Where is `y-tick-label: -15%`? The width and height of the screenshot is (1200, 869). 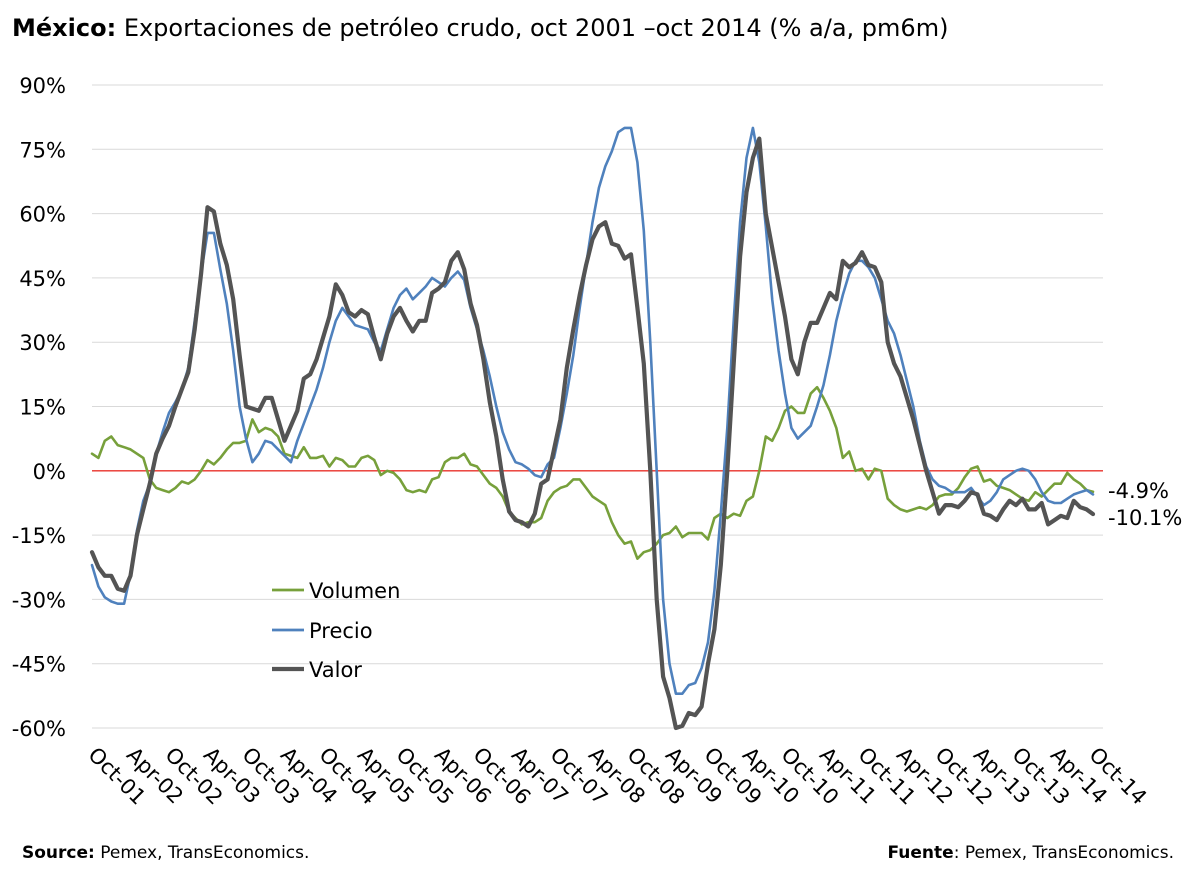
y-tick-label: -15% is located at coordinates (39, 536).